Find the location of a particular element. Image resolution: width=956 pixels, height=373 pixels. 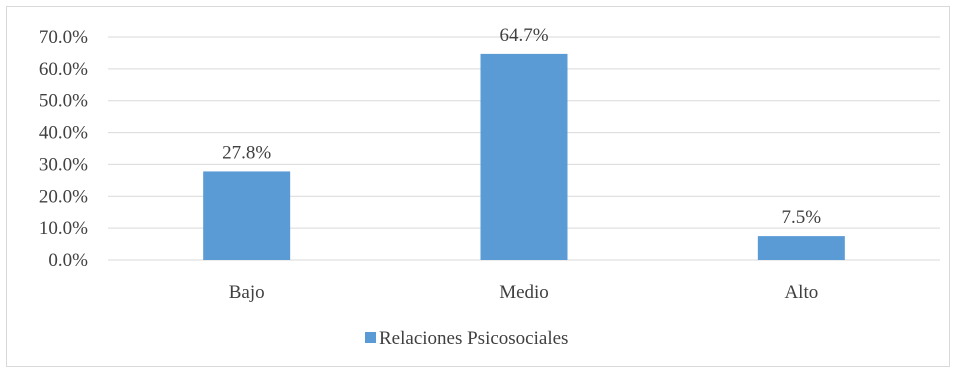

y-tick-label: 60.0% is located at coordinates (63, 69).